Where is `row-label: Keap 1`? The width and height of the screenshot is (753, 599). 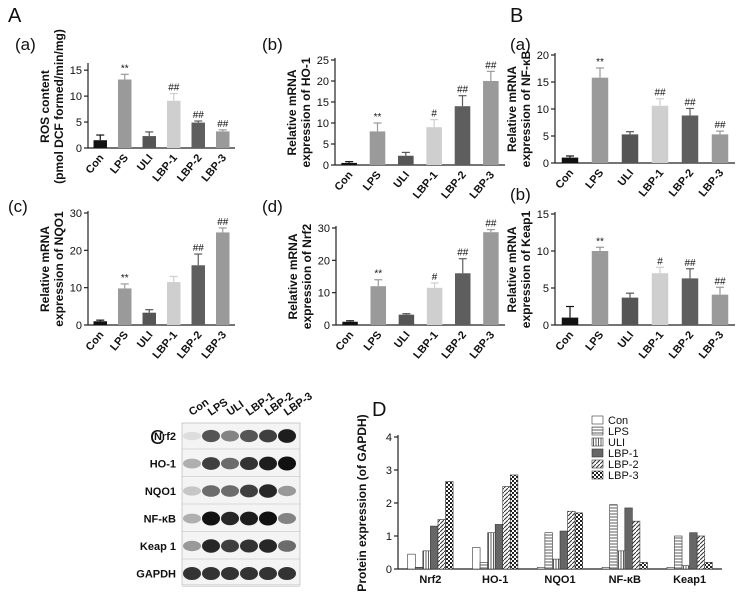 row-label: Keap 1 is located at coordinates (158, 547).